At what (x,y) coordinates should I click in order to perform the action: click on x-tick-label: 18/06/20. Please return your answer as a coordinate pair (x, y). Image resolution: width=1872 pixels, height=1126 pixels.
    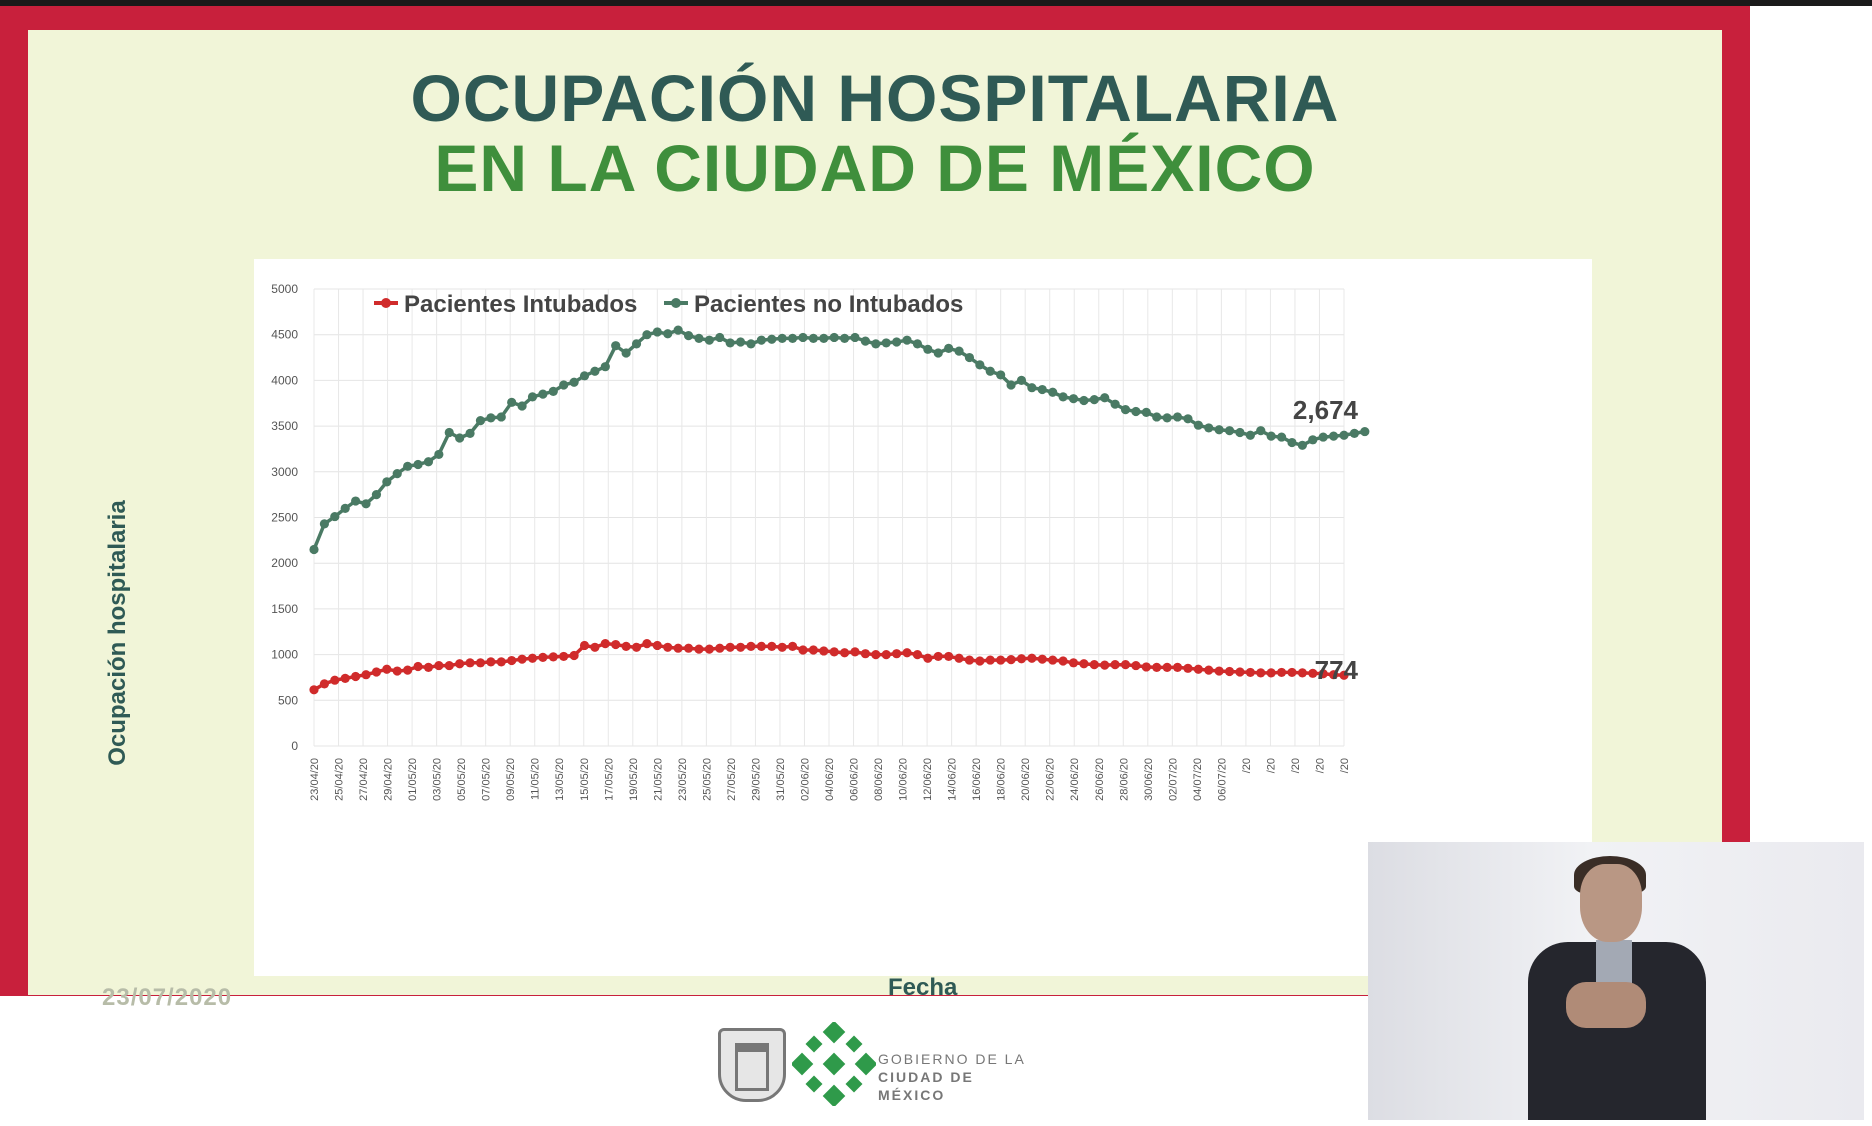
    Looking at the image, I should click on (1002, 779).